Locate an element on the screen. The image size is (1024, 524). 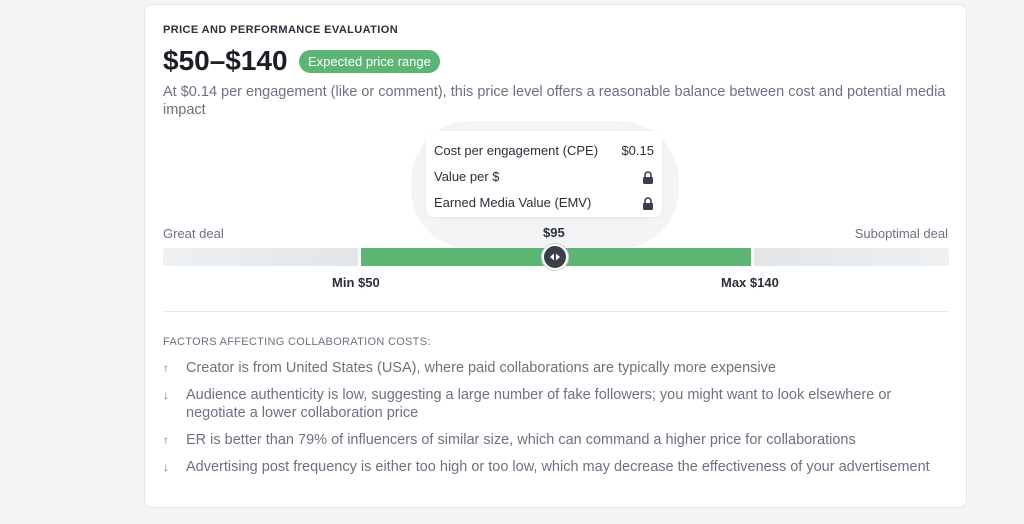
metric-row-emv: Earned Media Value (EMV) is located at coordinates (544, 204).